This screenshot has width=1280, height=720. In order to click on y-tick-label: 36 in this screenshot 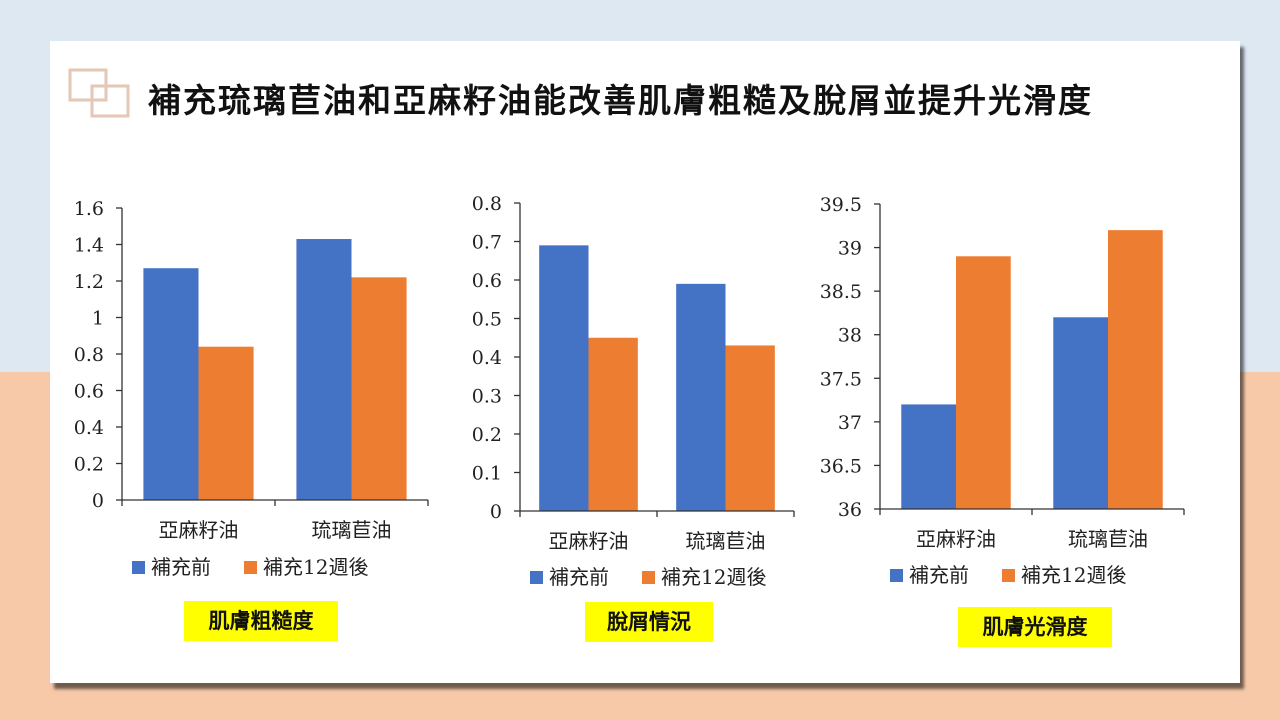, I will do `click(850, 510)`.